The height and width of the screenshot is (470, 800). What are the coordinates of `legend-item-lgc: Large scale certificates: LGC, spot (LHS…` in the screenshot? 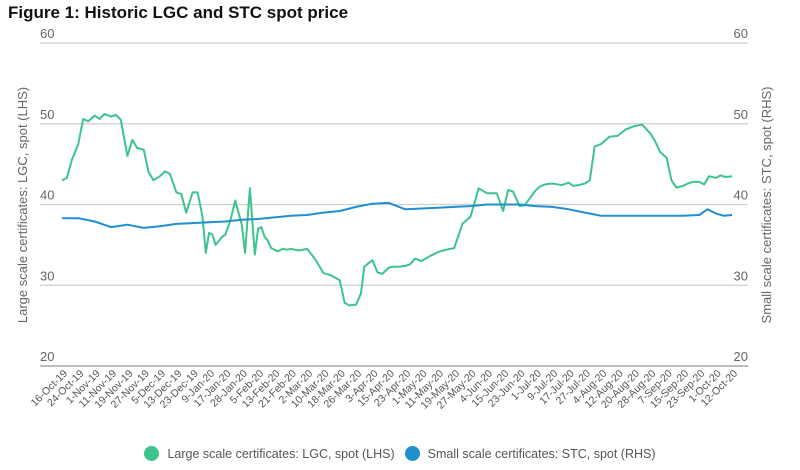 It's located at (269, 453).